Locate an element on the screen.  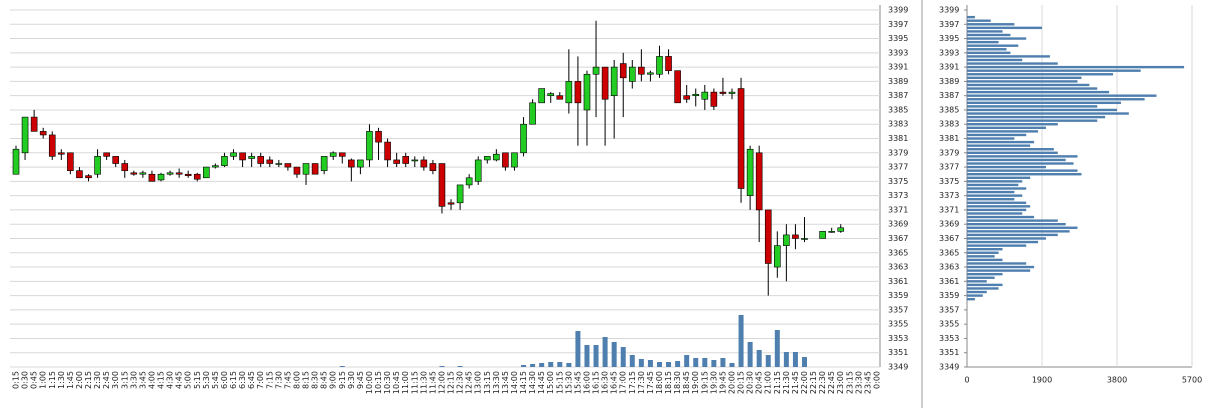
x-tick-label: 17:00 is located at coordinates (623, 382).